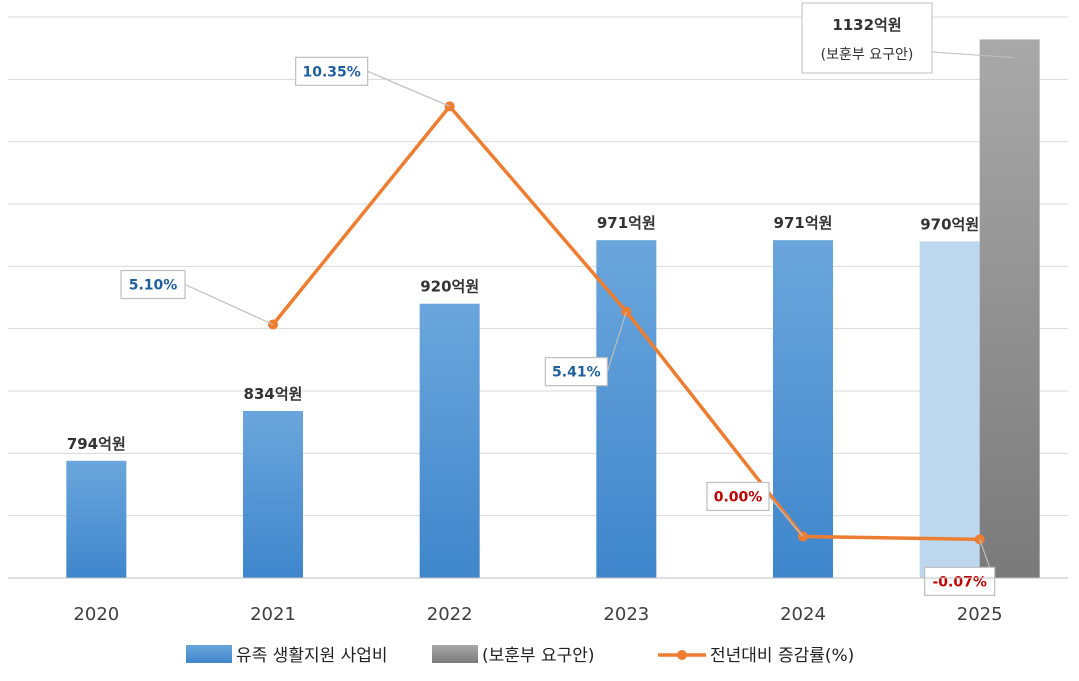 The image size is (1079, 681). I want to click on bar-2022, so click(449, 440).